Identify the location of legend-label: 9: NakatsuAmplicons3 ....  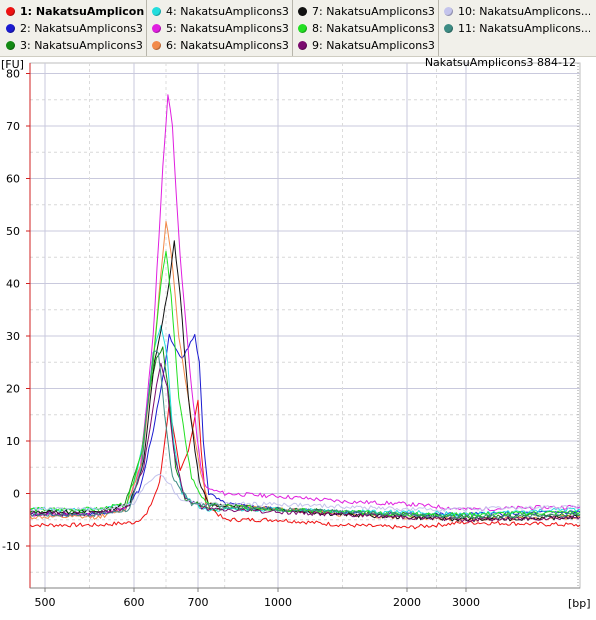
(374, 45).